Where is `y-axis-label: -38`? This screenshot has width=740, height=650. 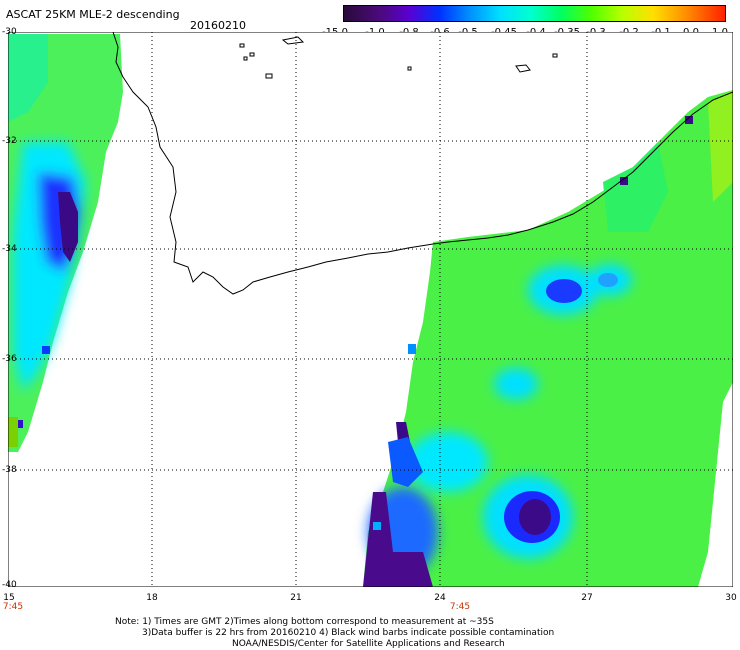
y-axis-label: -38 is located at coordinates (9, 470).